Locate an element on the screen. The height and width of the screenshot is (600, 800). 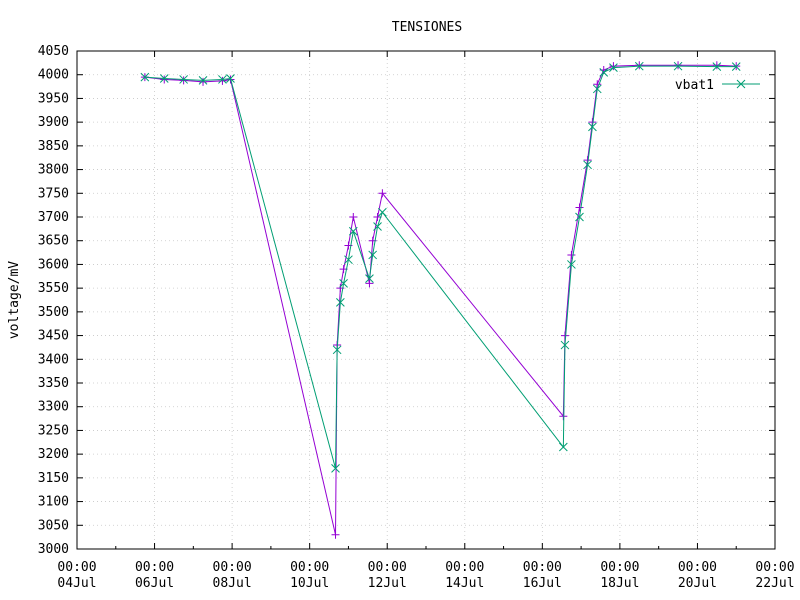
y-tick-label: 3500 is located at coordinates (53, 312).